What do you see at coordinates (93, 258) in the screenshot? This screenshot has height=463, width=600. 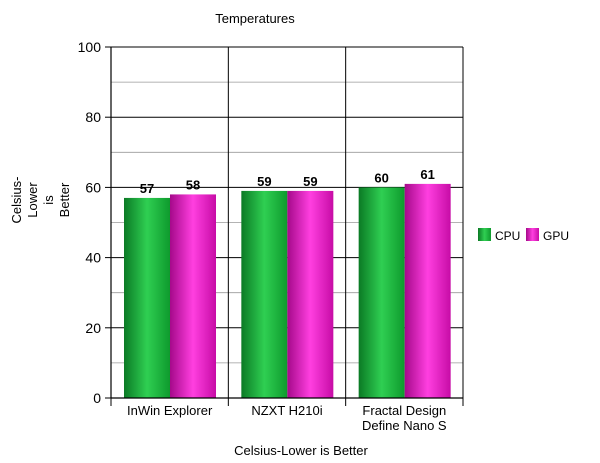 I see `y-tick-label: 40` at bounding box center [93, 258].